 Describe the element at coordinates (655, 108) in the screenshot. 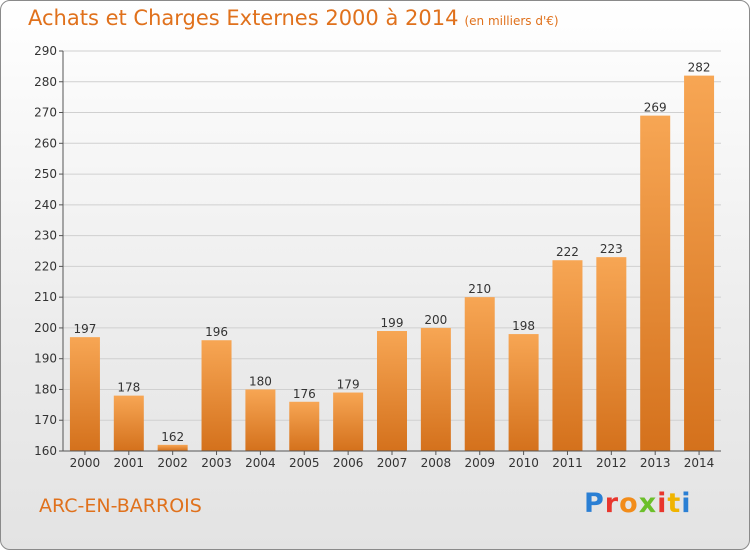

I see `data-label-2013: 269` at that location.